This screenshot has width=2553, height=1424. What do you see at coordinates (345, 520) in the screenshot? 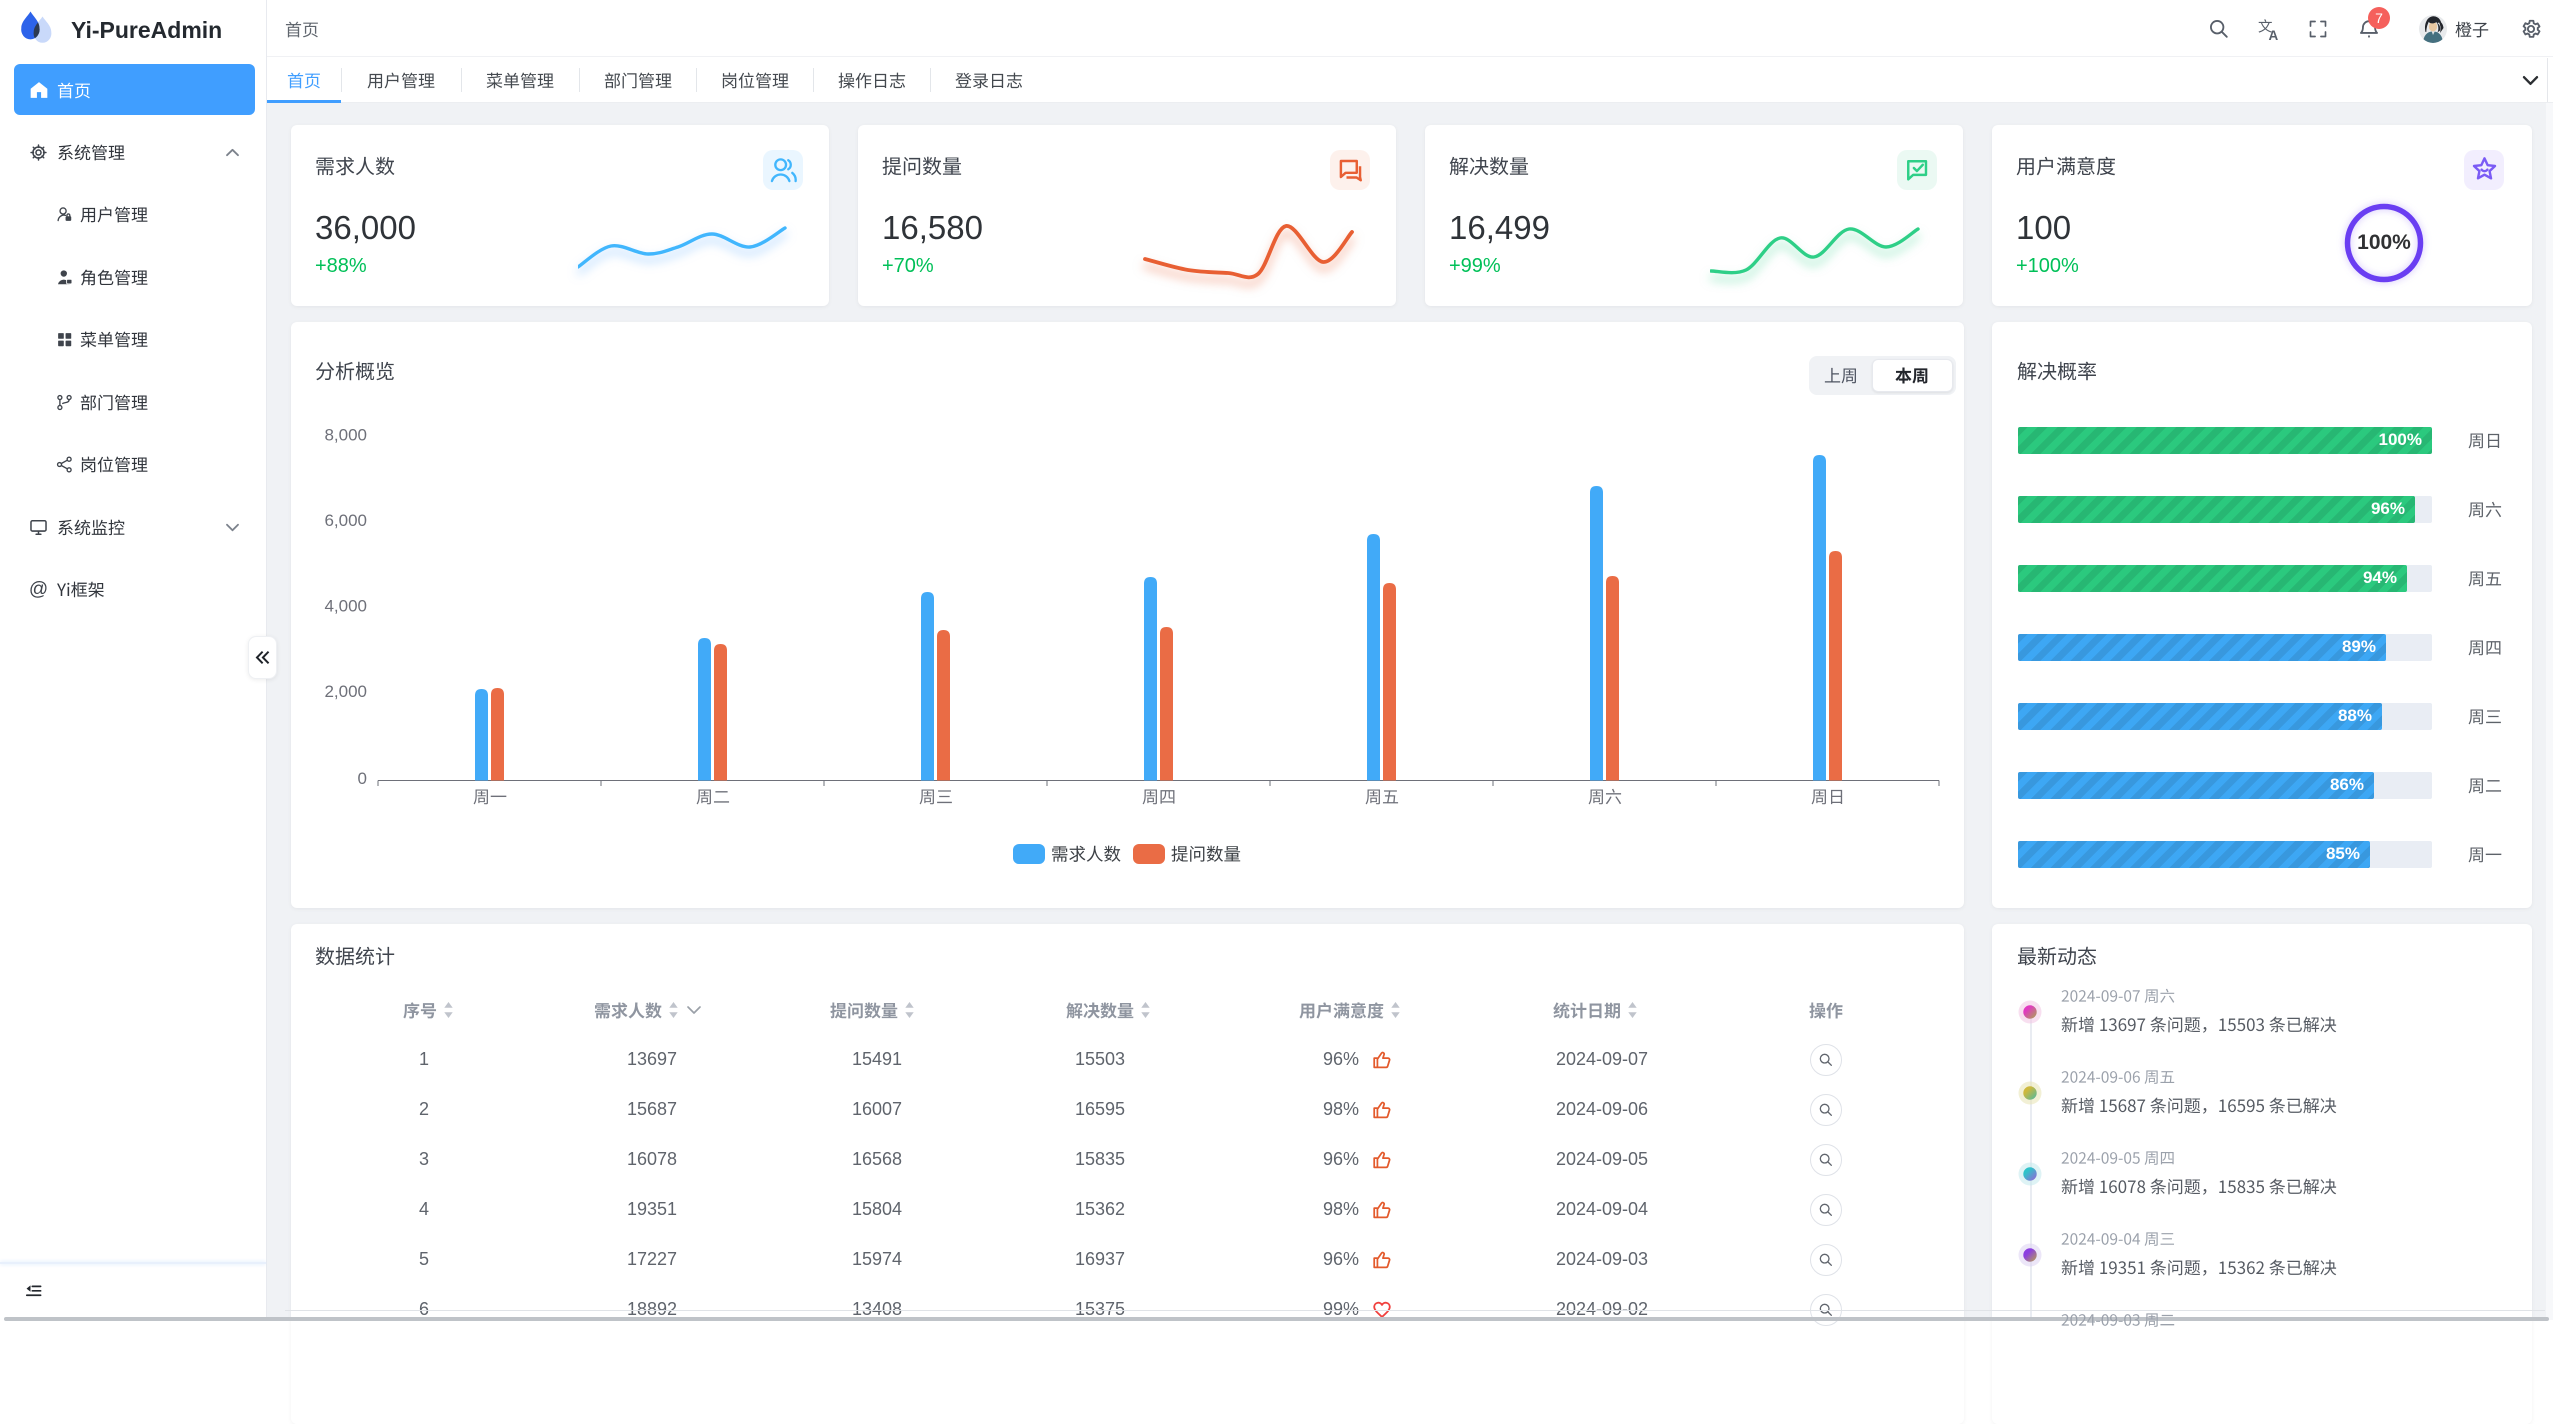
I see `svg-text: 6,000` at bounding box center [345, 520].